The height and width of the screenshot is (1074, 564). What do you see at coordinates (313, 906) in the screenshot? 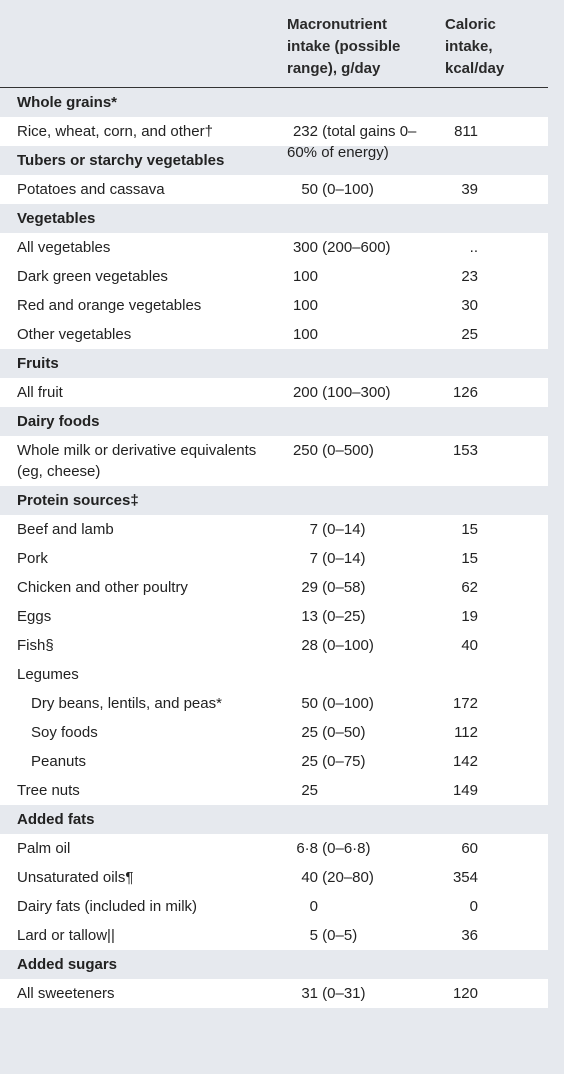
I see `intake: 0` at bounding box center [313, 906].